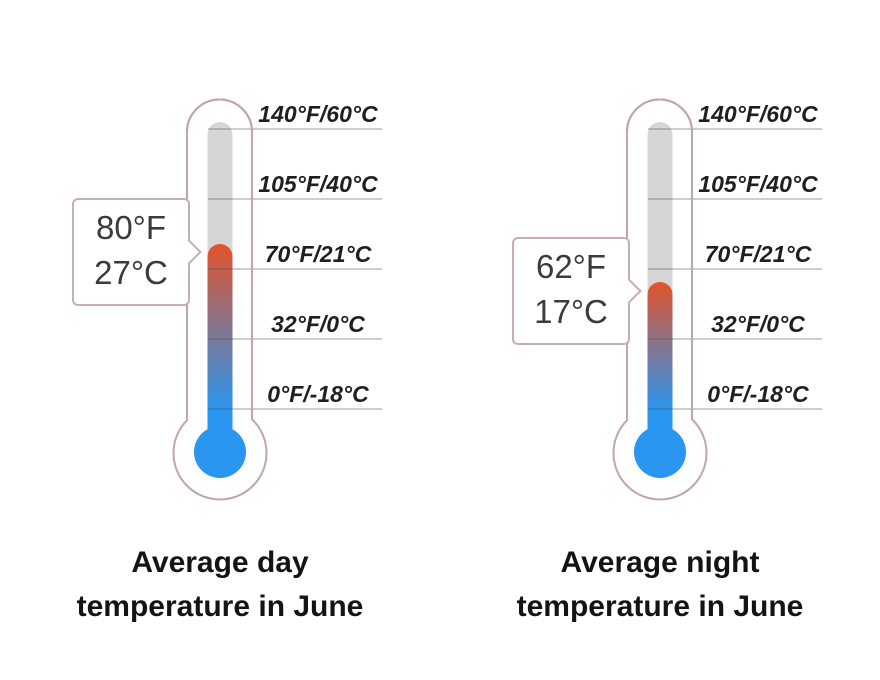 The width and height of the screenshot is (880, 680). What do you see at coordinates (220, 562) in the screenshot?
I see `caption-line1: Average day` at bounding box center [220, 562].